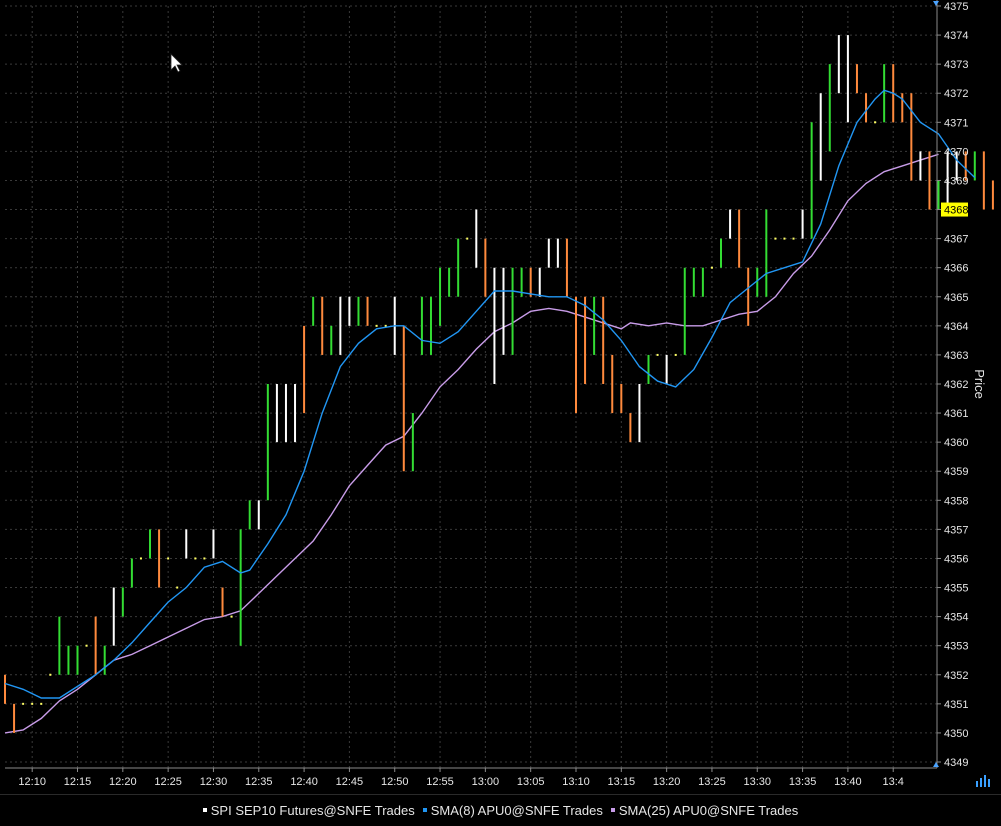 The width and height of the screenshot is (1001, 826). What do you see at coordinates (708, 810) in the screenshot?
I see `legend-label-sma25: SMA(25) APU0@SNFE Trades` at bounding box center [708, 810].